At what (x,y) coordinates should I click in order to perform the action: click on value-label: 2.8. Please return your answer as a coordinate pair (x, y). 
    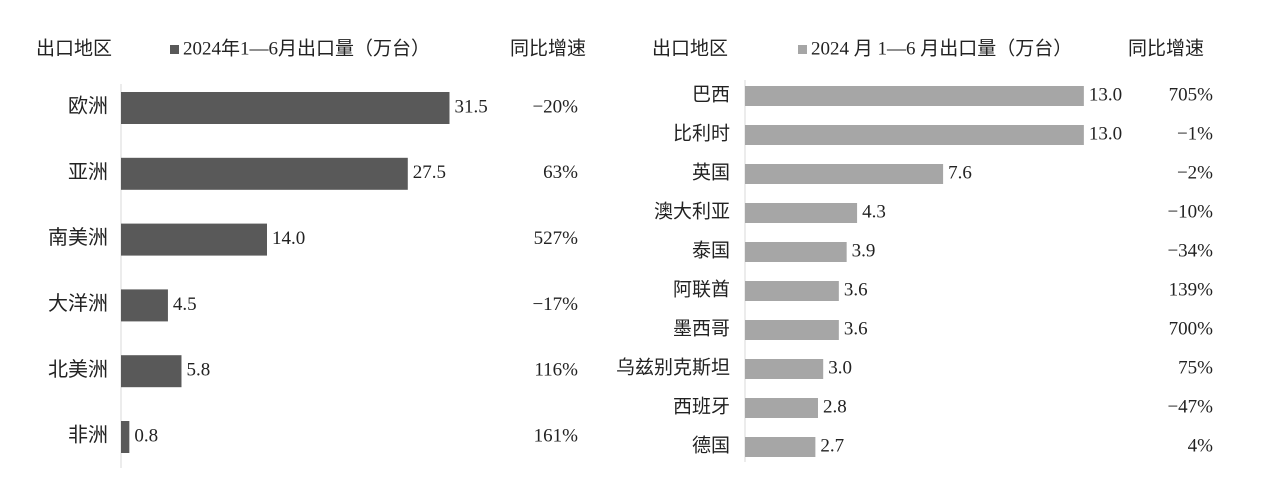
    Looking at the image, I should click on (835, 406).